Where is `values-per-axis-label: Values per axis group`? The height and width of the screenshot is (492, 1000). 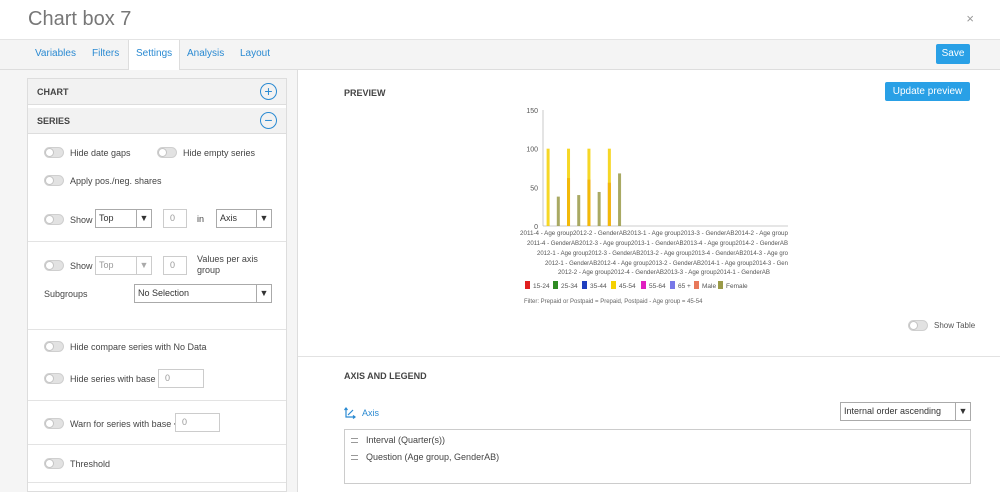
values-per-axis-label: Values per axis group is located at coordinates (227, 264).